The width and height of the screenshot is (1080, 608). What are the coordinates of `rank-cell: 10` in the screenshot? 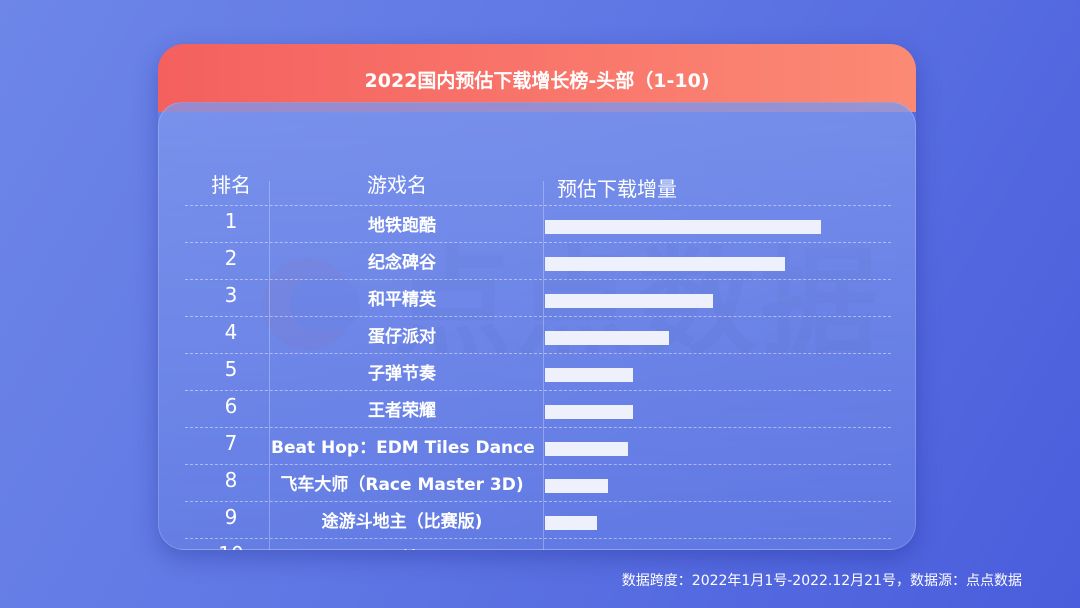 It's located at (231, 546).